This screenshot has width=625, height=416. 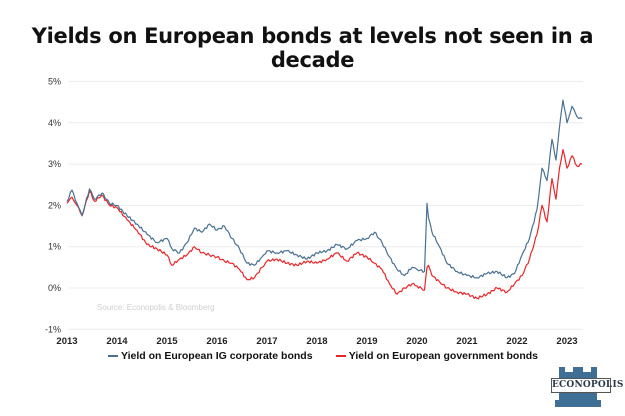 What do you see at coordinates (54, 82) in the screenshot?
I see `y-tick-label: 5%` at bounding box center [54, 82].